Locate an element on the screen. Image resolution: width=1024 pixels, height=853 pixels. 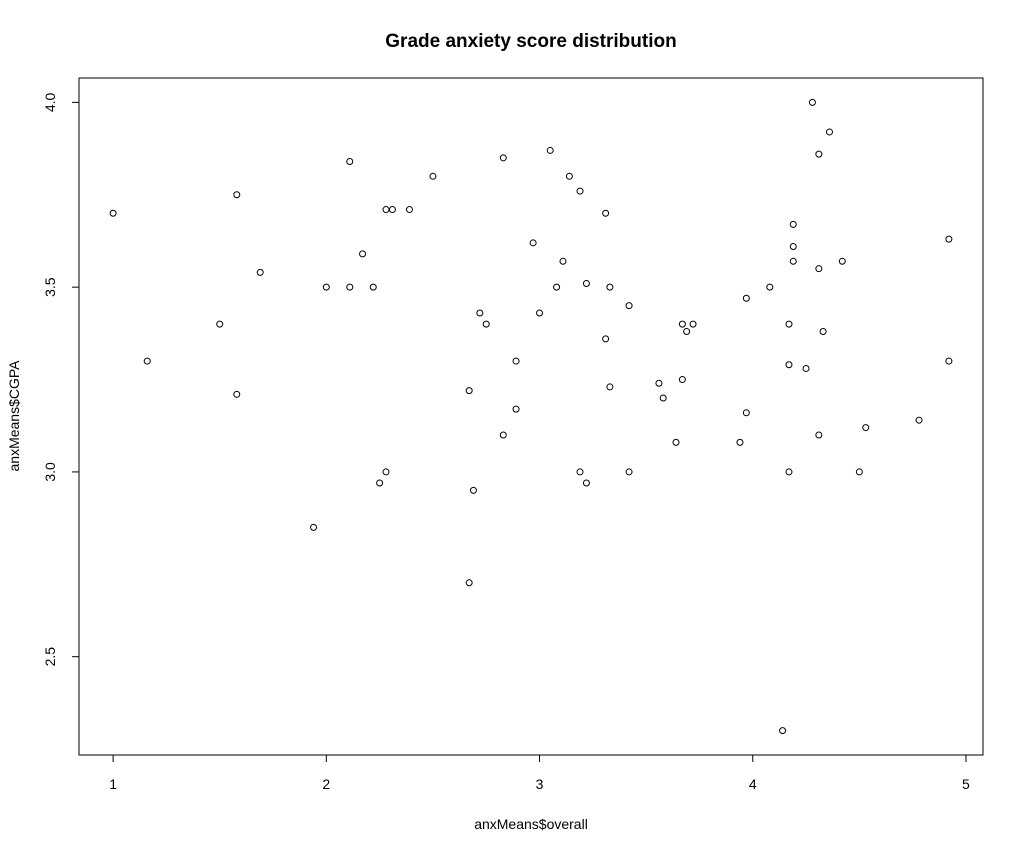
y-tick-label: 4.0 is located at coordinates (50, 102).